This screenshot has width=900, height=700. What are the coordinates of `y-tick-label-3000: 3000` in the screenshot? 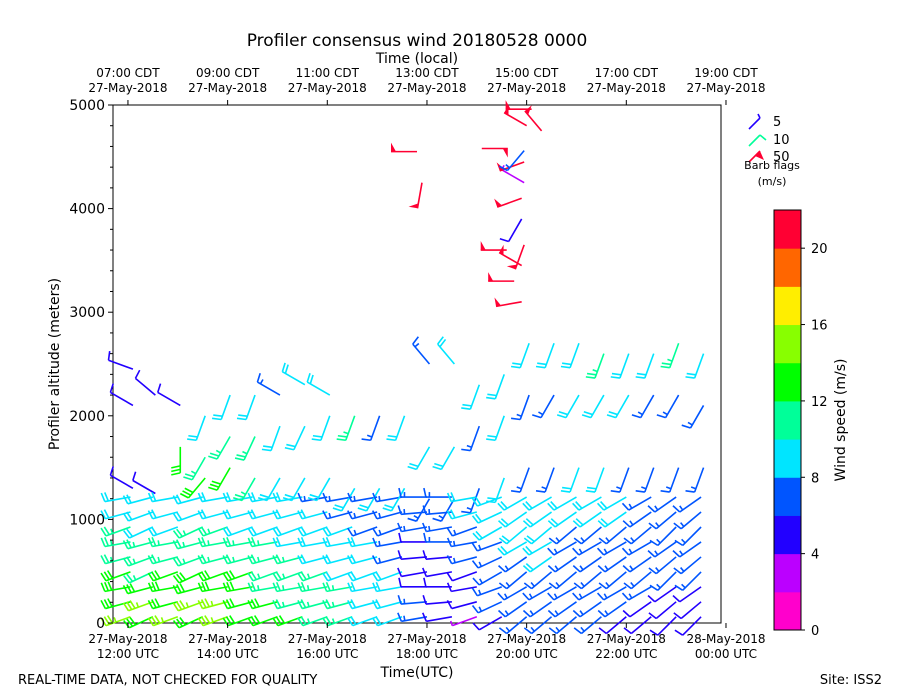 It's located at (87, 313).